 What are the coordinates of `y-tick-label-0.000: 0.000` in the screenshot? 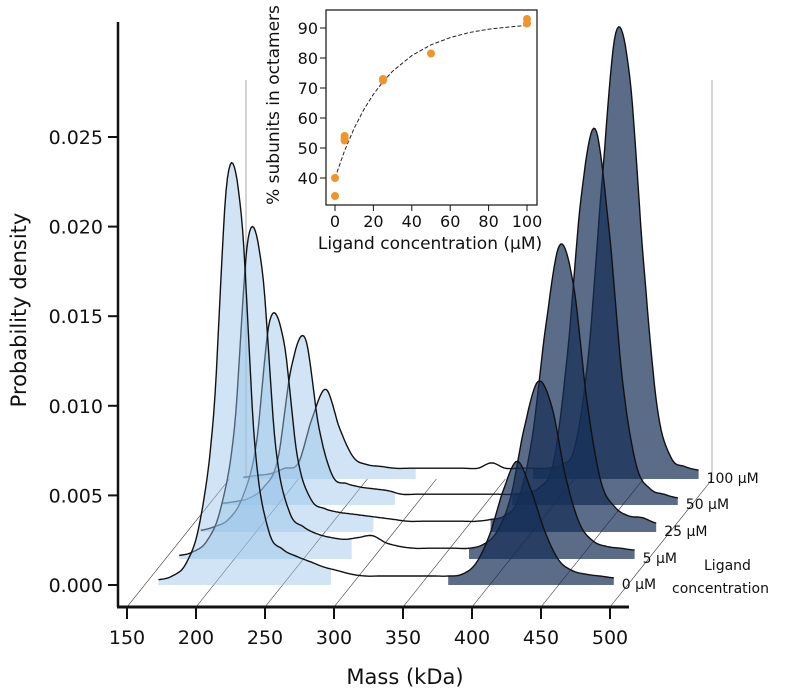 It's located at (76, 586).